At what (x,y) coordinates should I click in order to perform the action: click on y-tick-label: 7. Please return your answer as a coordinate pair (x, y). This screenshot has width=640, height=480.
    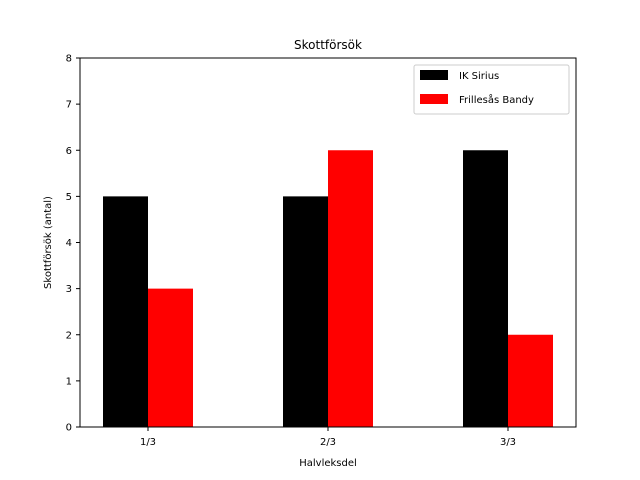
    Looking at the image, I should click on (69, 105).